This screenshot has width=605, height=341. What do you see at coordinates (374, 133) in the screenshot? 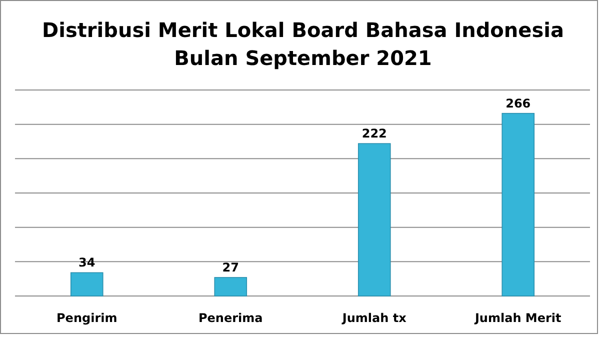
I see `data-label: 222` at bounding box center [374, 133].